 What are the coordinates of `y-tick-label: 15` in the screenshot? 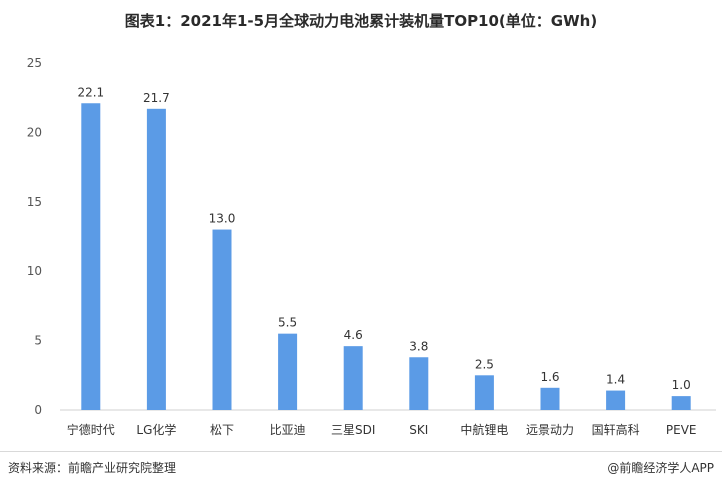 It's located at (34, 202).